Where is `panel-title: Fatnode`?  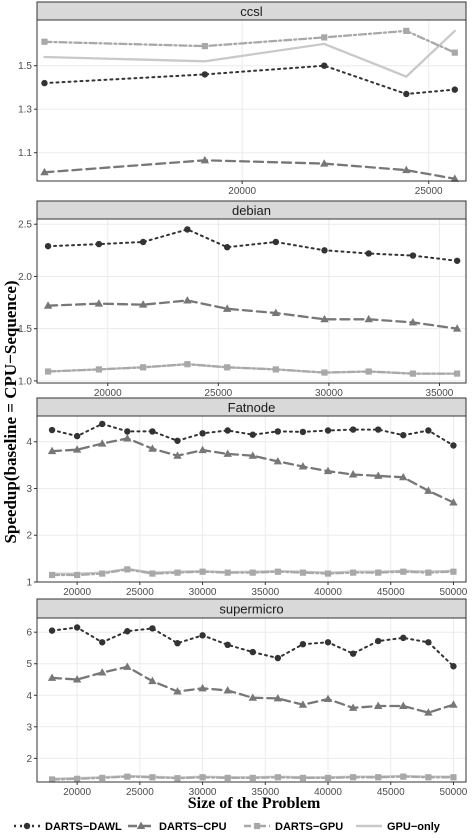
panel-title: Fatnode is located at coordinates (252, 407).